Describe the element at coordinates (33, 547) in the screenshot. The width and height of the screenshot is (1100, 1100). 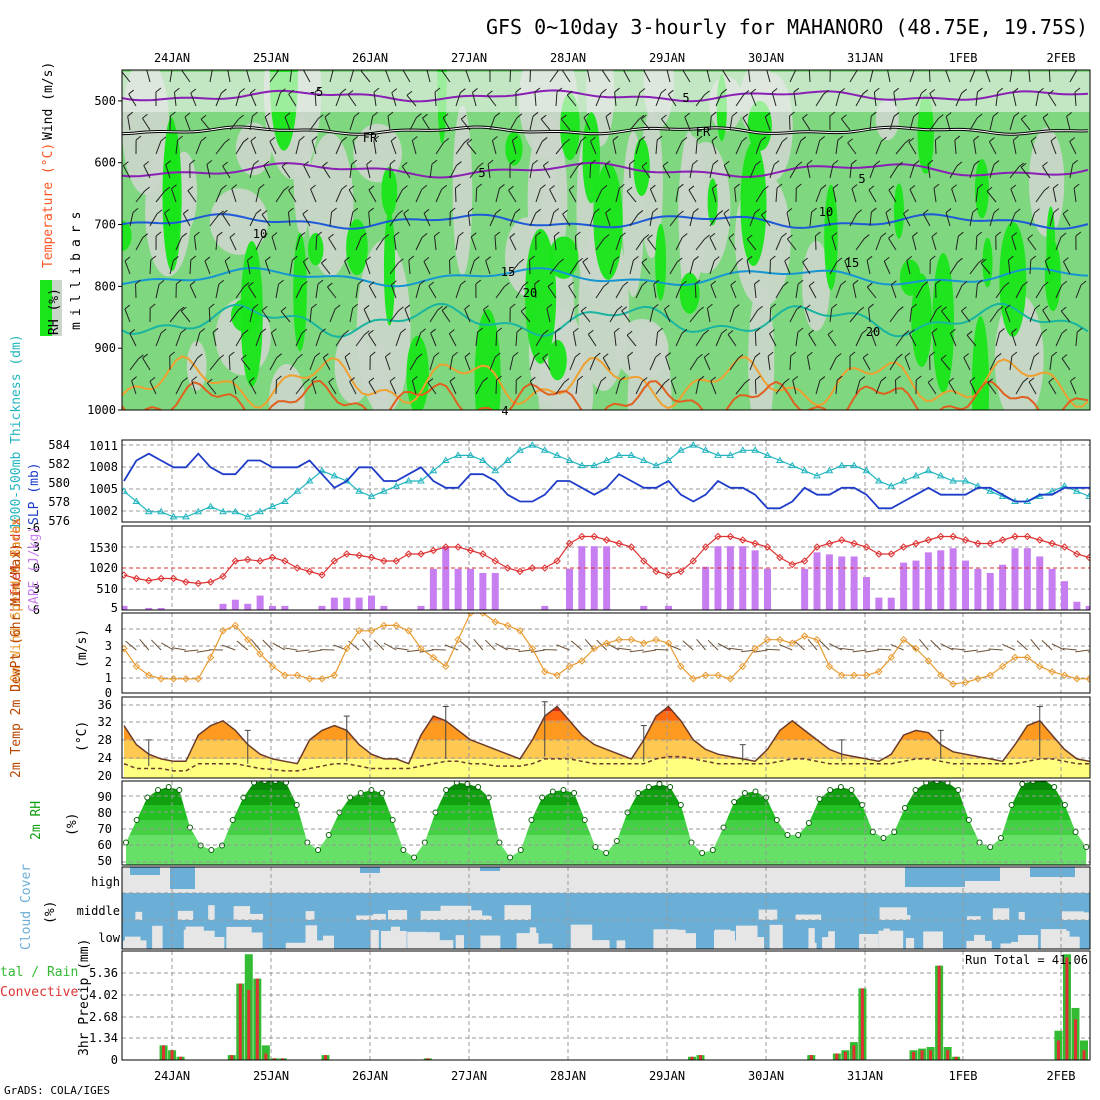
I see `y-tick-label: -3` at that location.